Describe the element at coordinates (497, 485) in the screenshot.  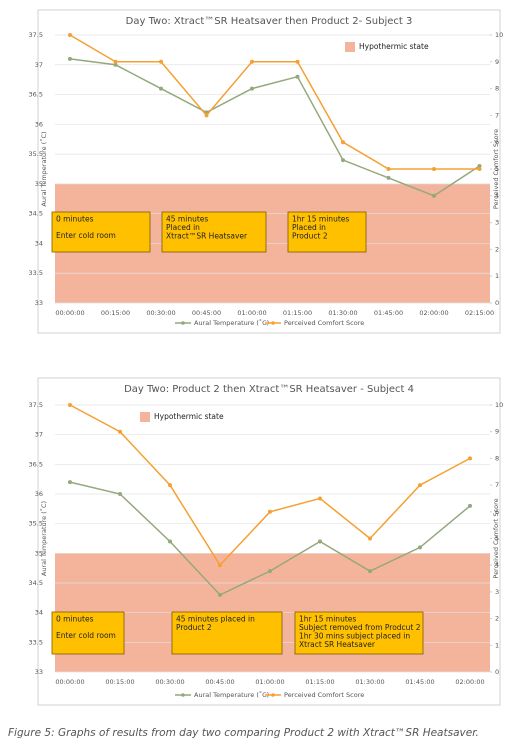
I see `y2-tick-label: 7` at that location.